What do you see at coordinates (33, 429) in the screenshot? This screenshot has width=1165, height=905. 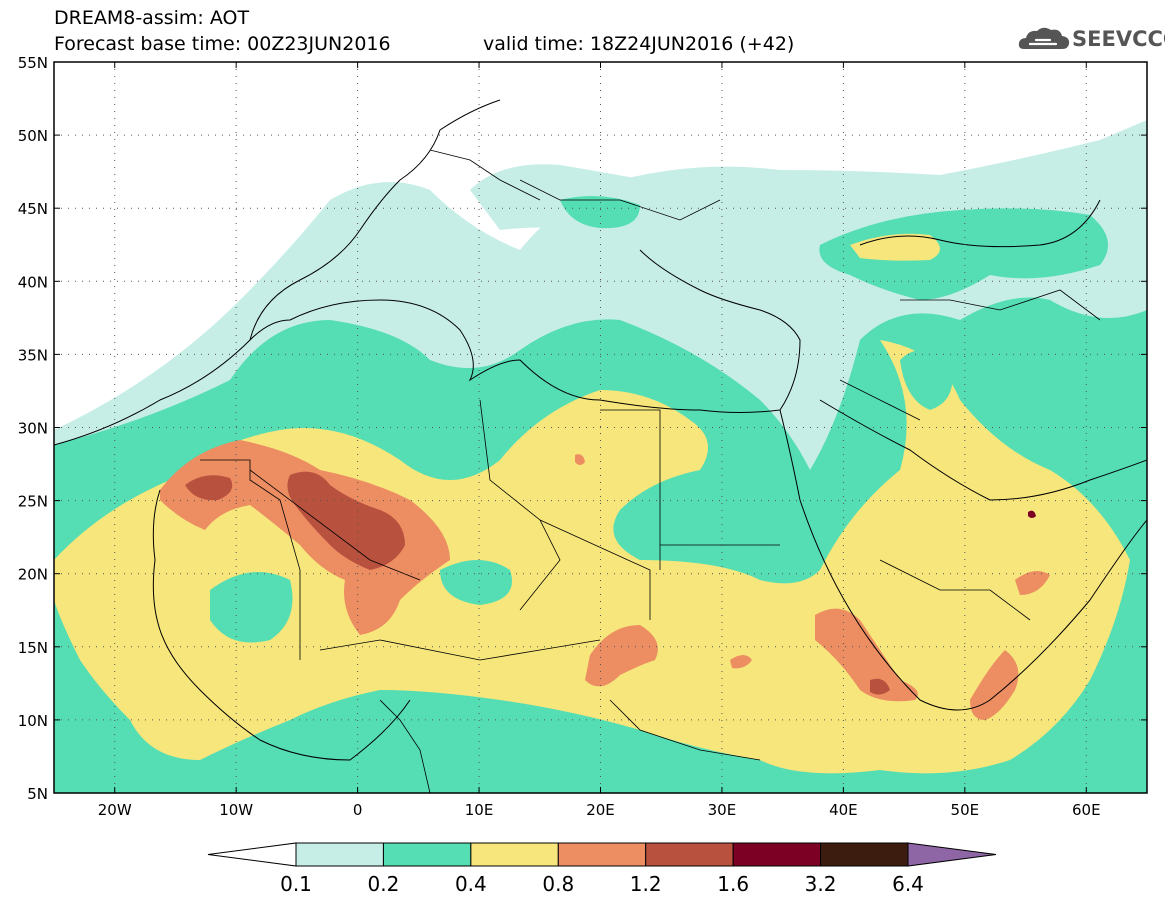 I see `lat-tick-label: 30N` at bounding box center [33, 429].